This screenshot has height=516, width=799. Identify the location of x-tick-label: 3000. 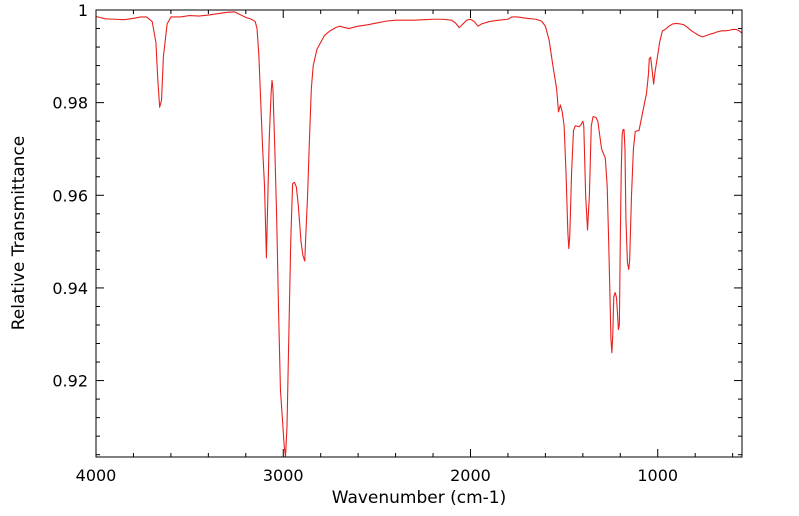
(283, 475).